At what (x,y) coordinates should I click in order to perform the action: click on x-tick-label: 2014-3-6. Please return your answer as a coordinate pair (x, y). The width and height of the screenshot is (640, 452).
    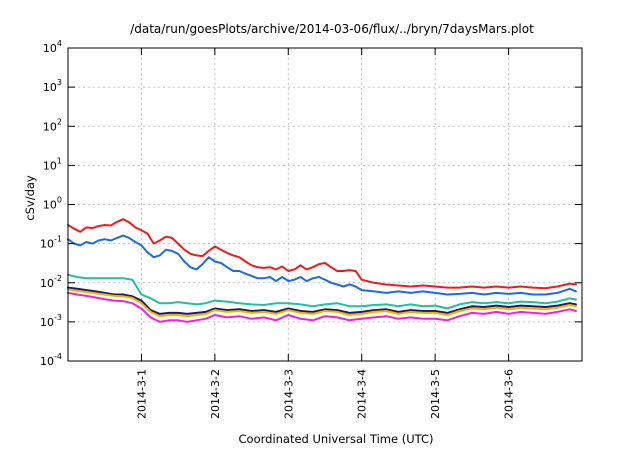
    Looking at the image, I should click on (509, 394).